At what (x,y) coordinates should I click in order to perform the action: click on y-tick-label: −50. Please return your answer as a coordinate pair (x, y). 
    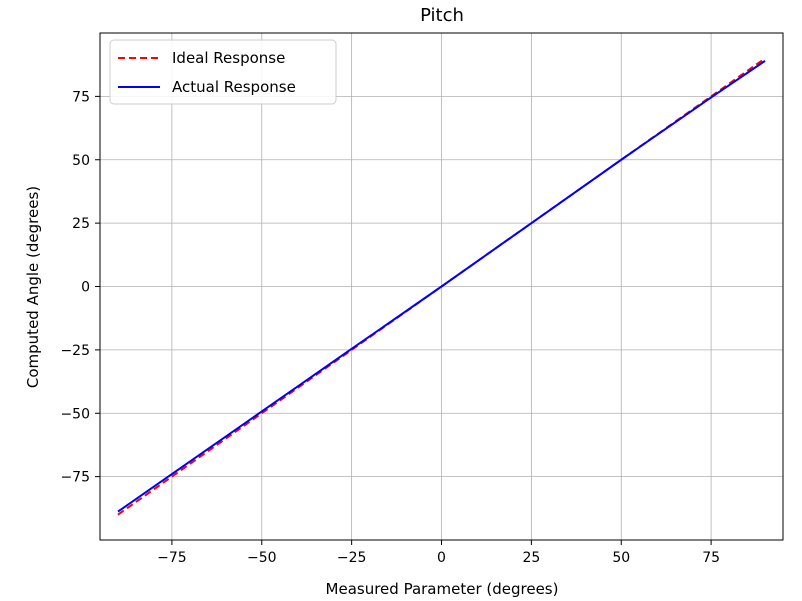
    Looking at the image, I should click on (75, 414).